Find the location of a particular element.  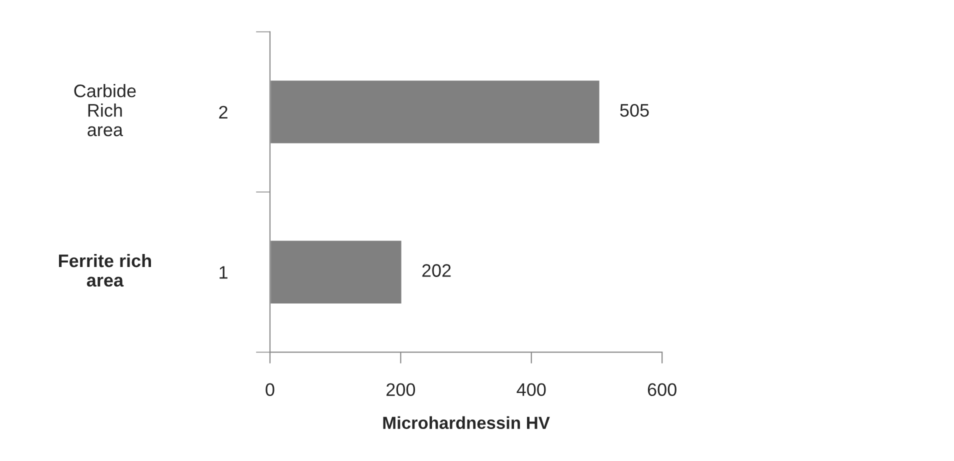

y-tick-label: 1 is located at coordinates (224, 272).